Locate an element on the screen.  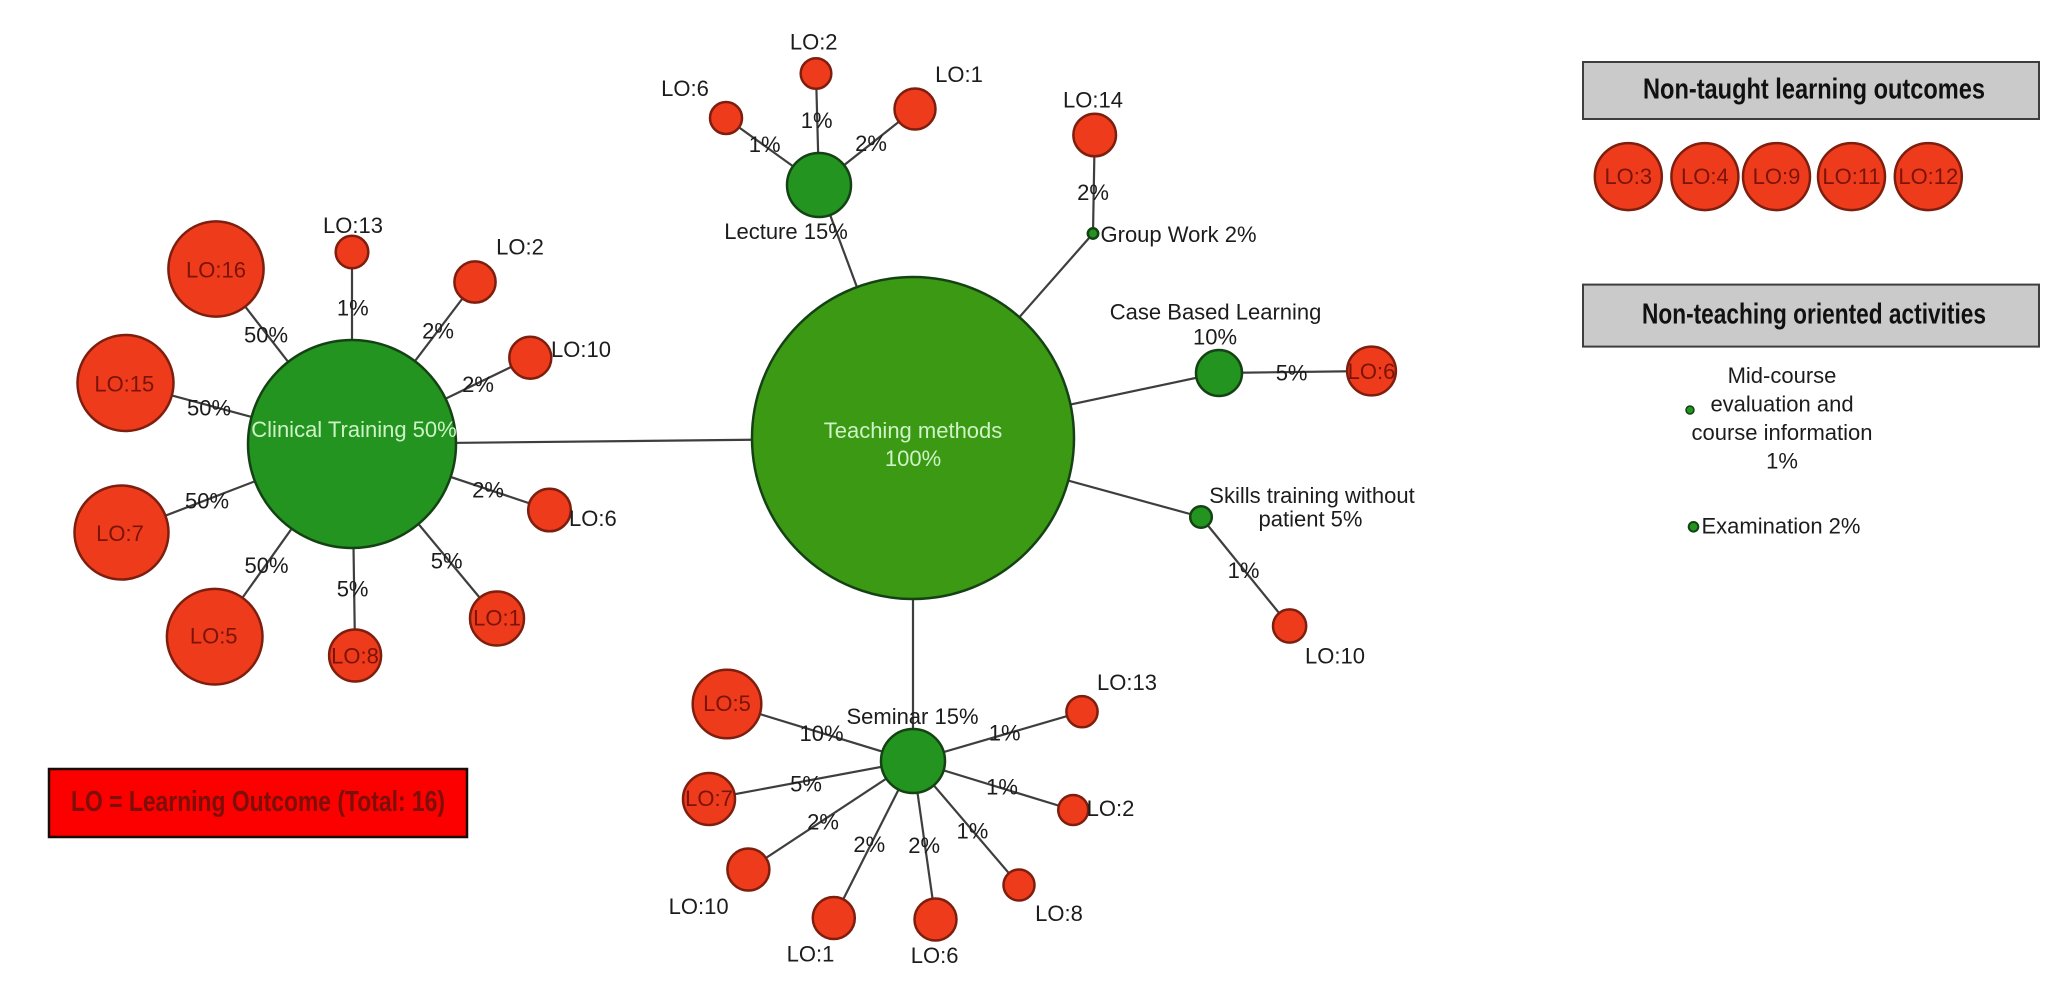
svg-text: Skills training without is located at coordinates (1311, 495).